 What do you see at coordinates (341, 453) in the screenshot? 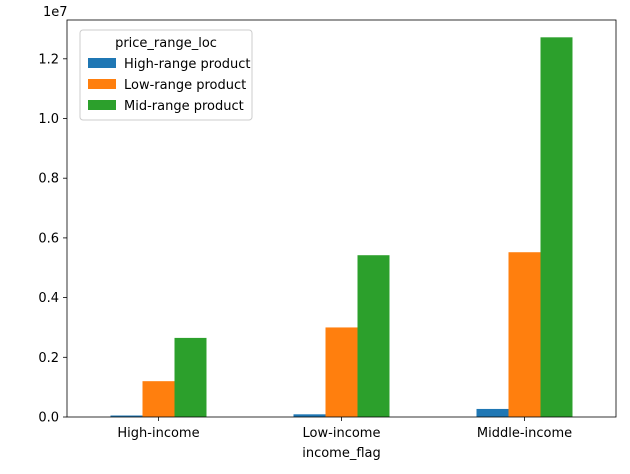
I see `x-axis-label: income_flag` at bounding box center [341, 453].